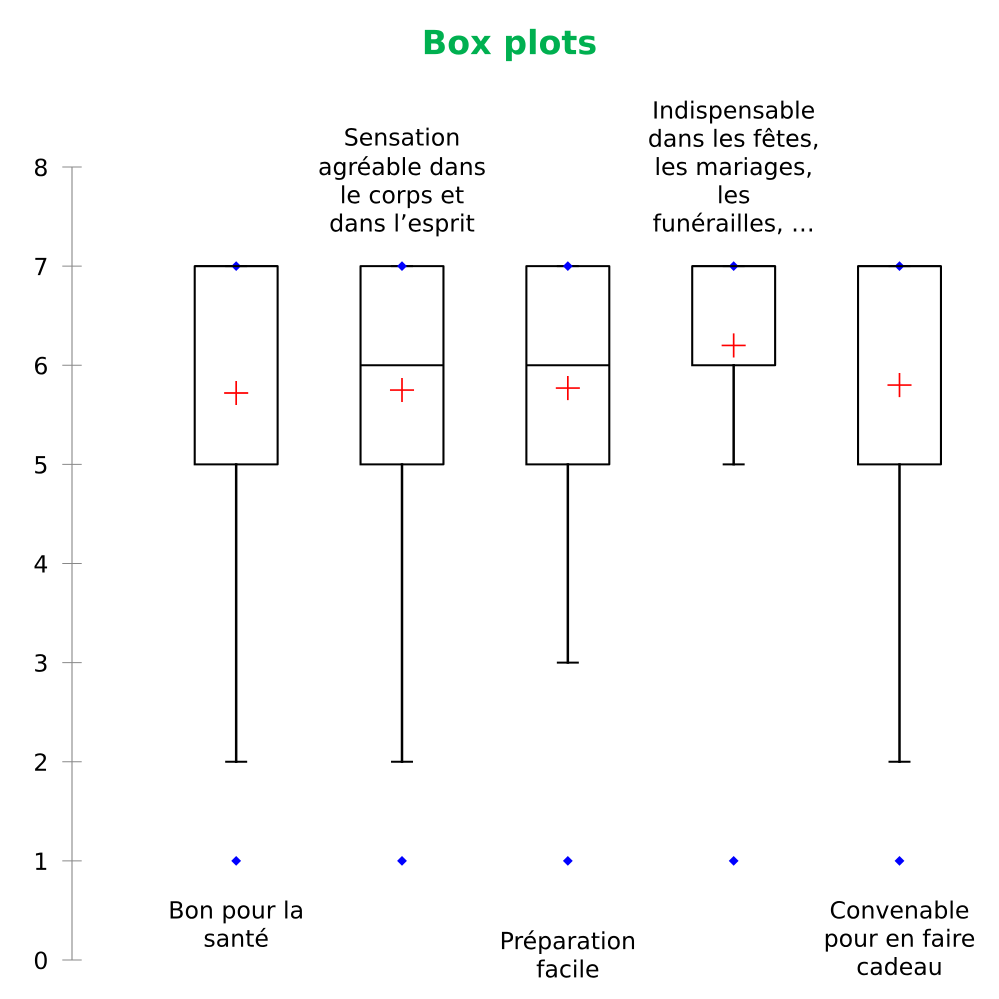 This screenshot has width=999, height=999. Describe the element at coordinates (41, 365) in the screenshot. I see `y-tick-label: 6` at that location.